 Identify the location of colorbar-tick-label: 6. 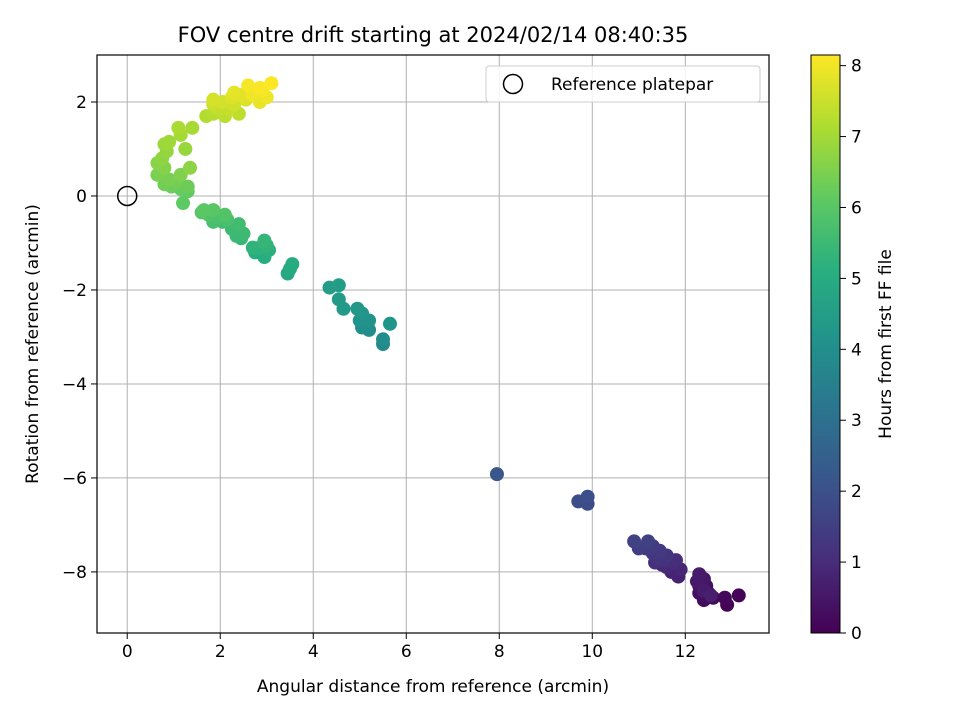
(856, 208).